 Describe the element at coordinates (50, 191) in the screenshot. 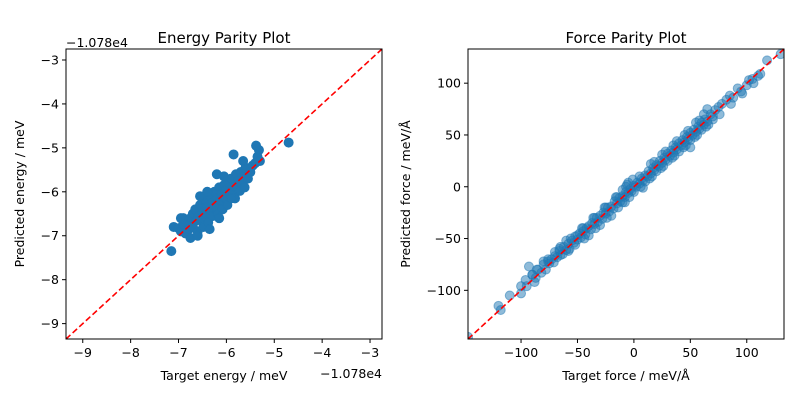

I see `energy-y-tick-label: −6` at that location.